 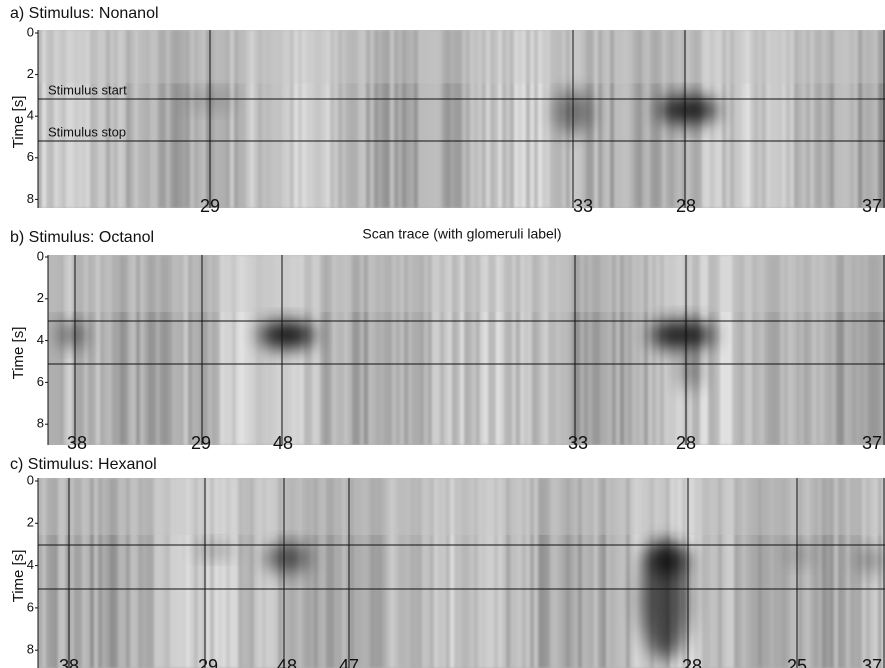 I want to click on glomerulus-label: 33, so click(x=583, y=206).